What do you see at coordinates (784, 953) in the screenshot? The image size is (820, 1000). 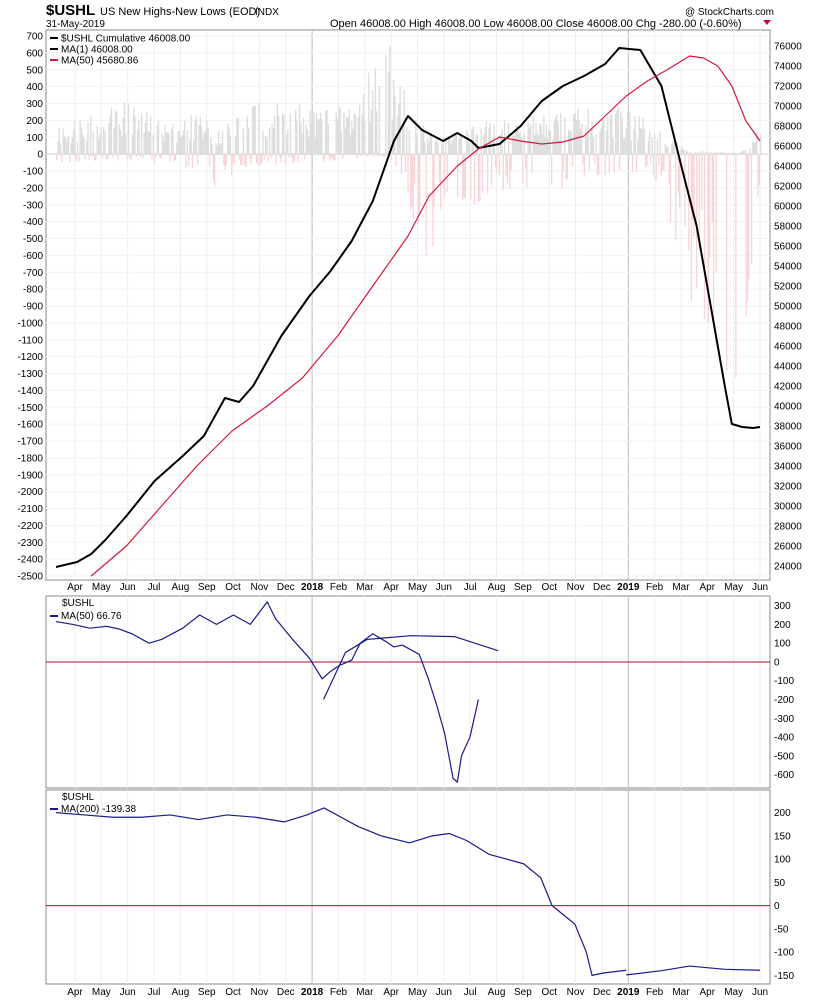 I see `panel3-y-tick-label: -100` at bounding box center [784, 953].